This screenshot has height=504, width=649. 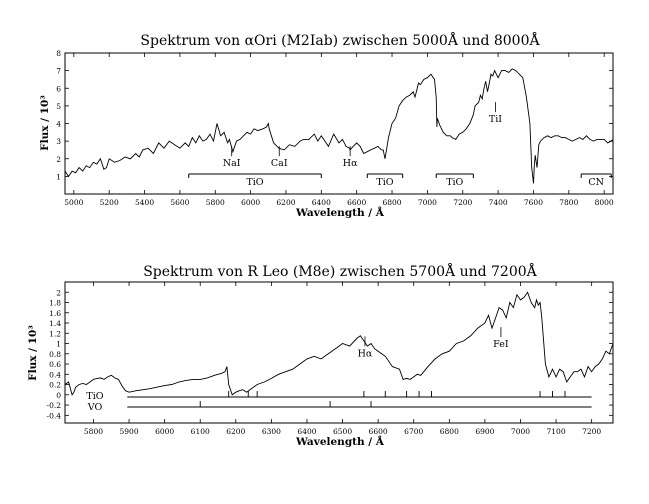 What do you see at coordinates (95, 407) in the screenshot?
I see `bottom-vo-band-label: VO` at bounding box center [95, 407].